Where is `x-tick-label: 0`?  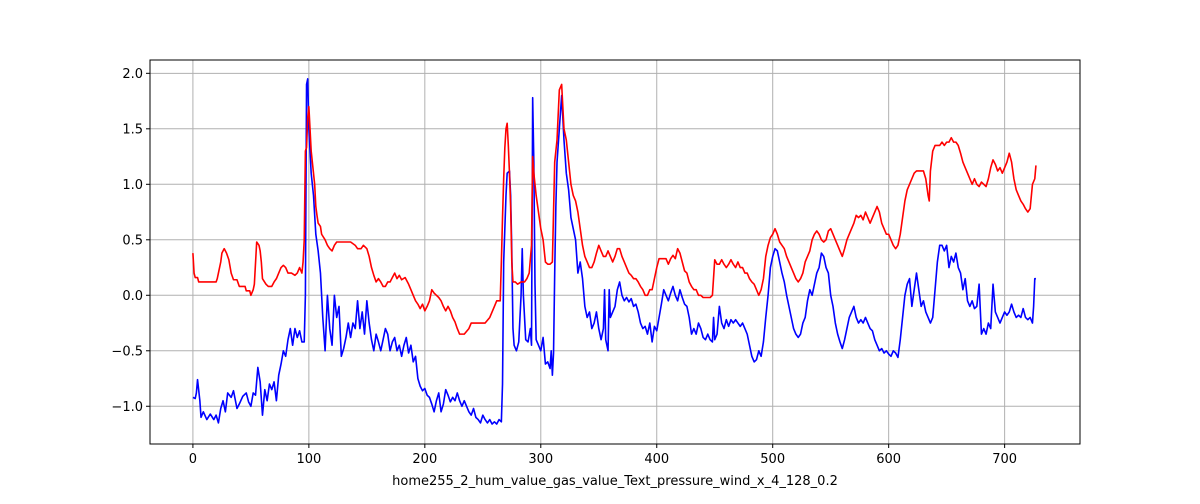
x-tick-label: 0 is located at coordinates (193, 459).